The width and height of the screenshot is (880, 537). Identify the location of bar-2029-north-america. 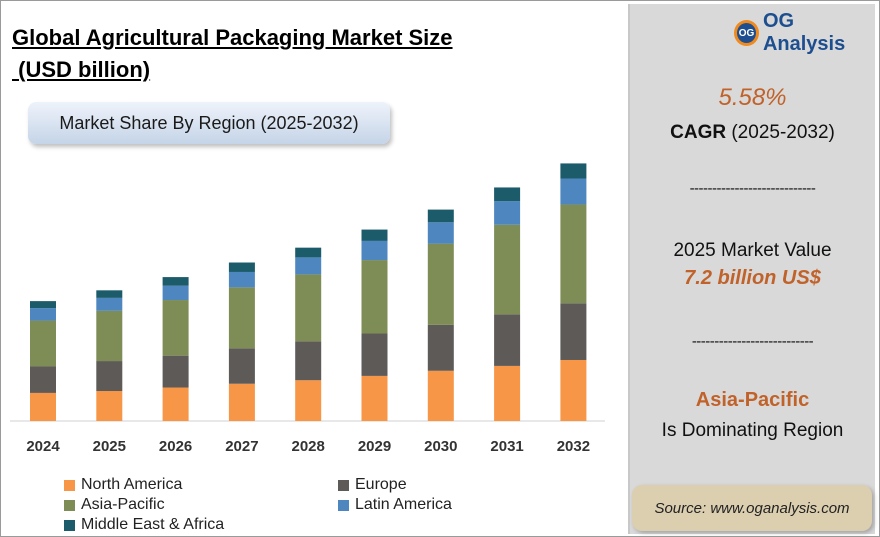
(374, 398).